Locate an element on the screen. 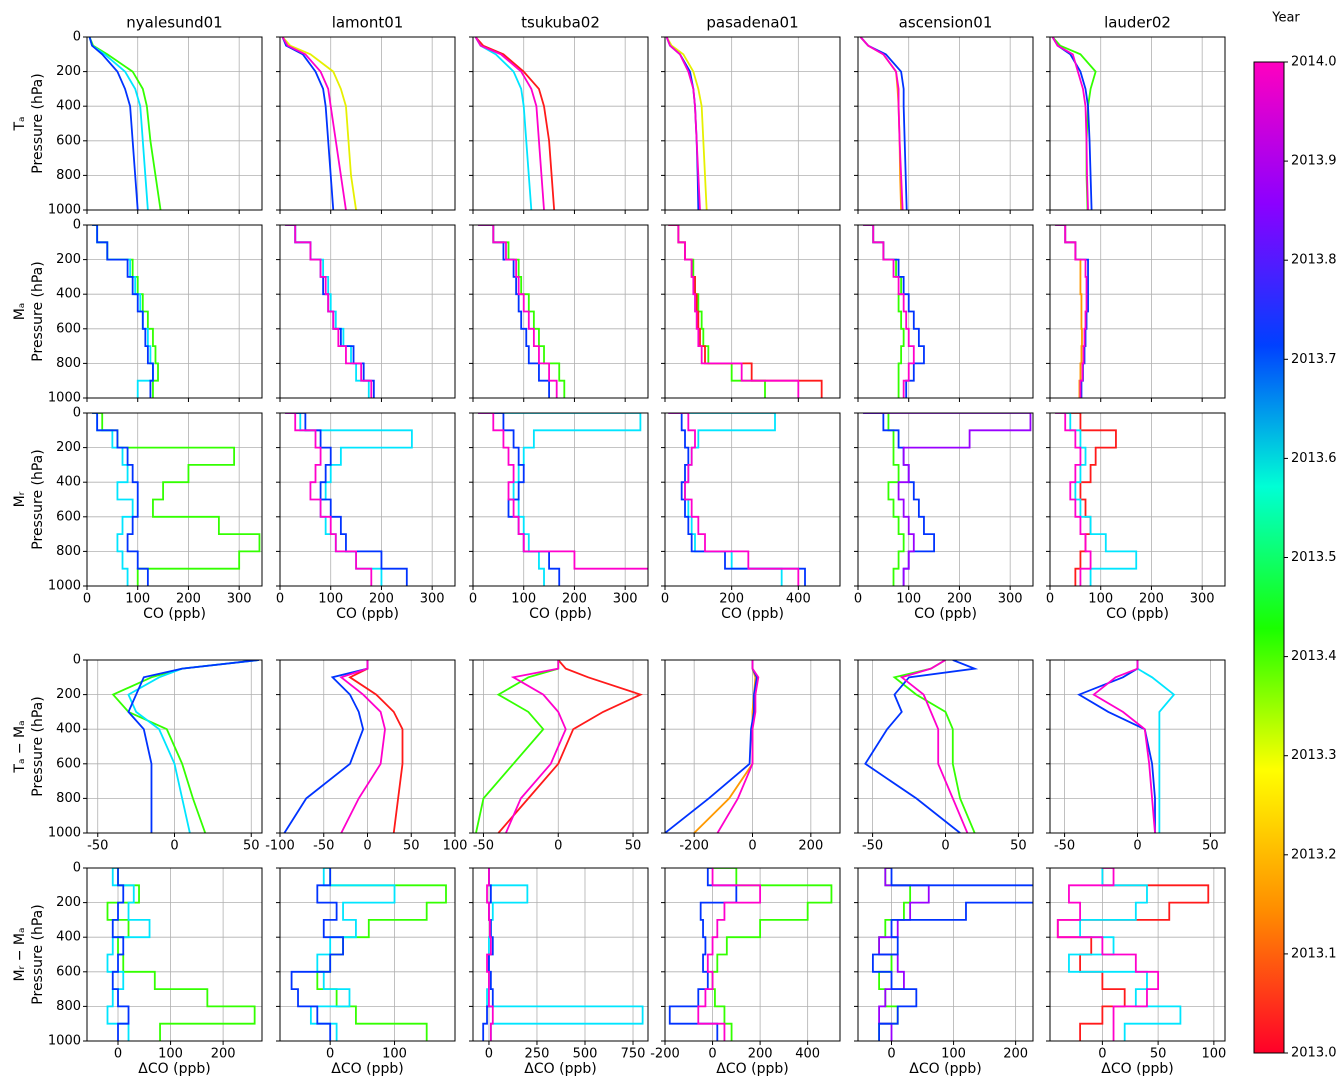 The width and height of the screenshot is (1341, 1078). colorbar-tick-label: 2013.7 is located at coordinates (1314, 359).